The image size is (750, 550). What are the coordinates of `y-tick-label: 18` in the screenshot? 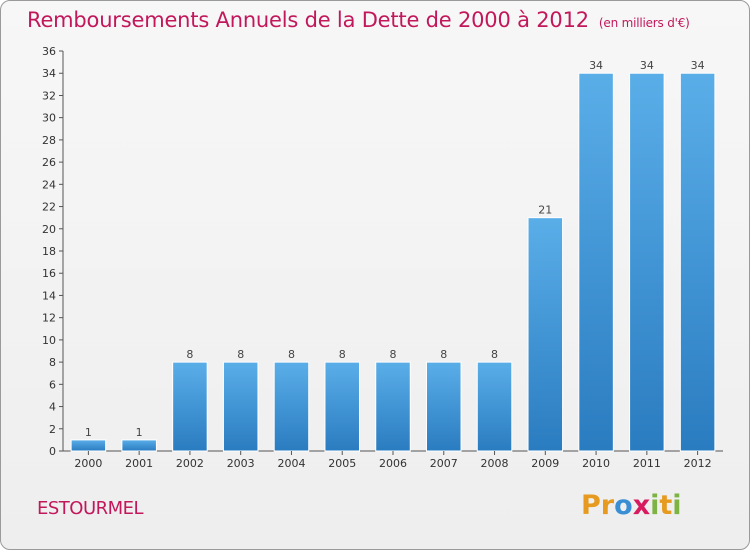 It's located at (49, 251).